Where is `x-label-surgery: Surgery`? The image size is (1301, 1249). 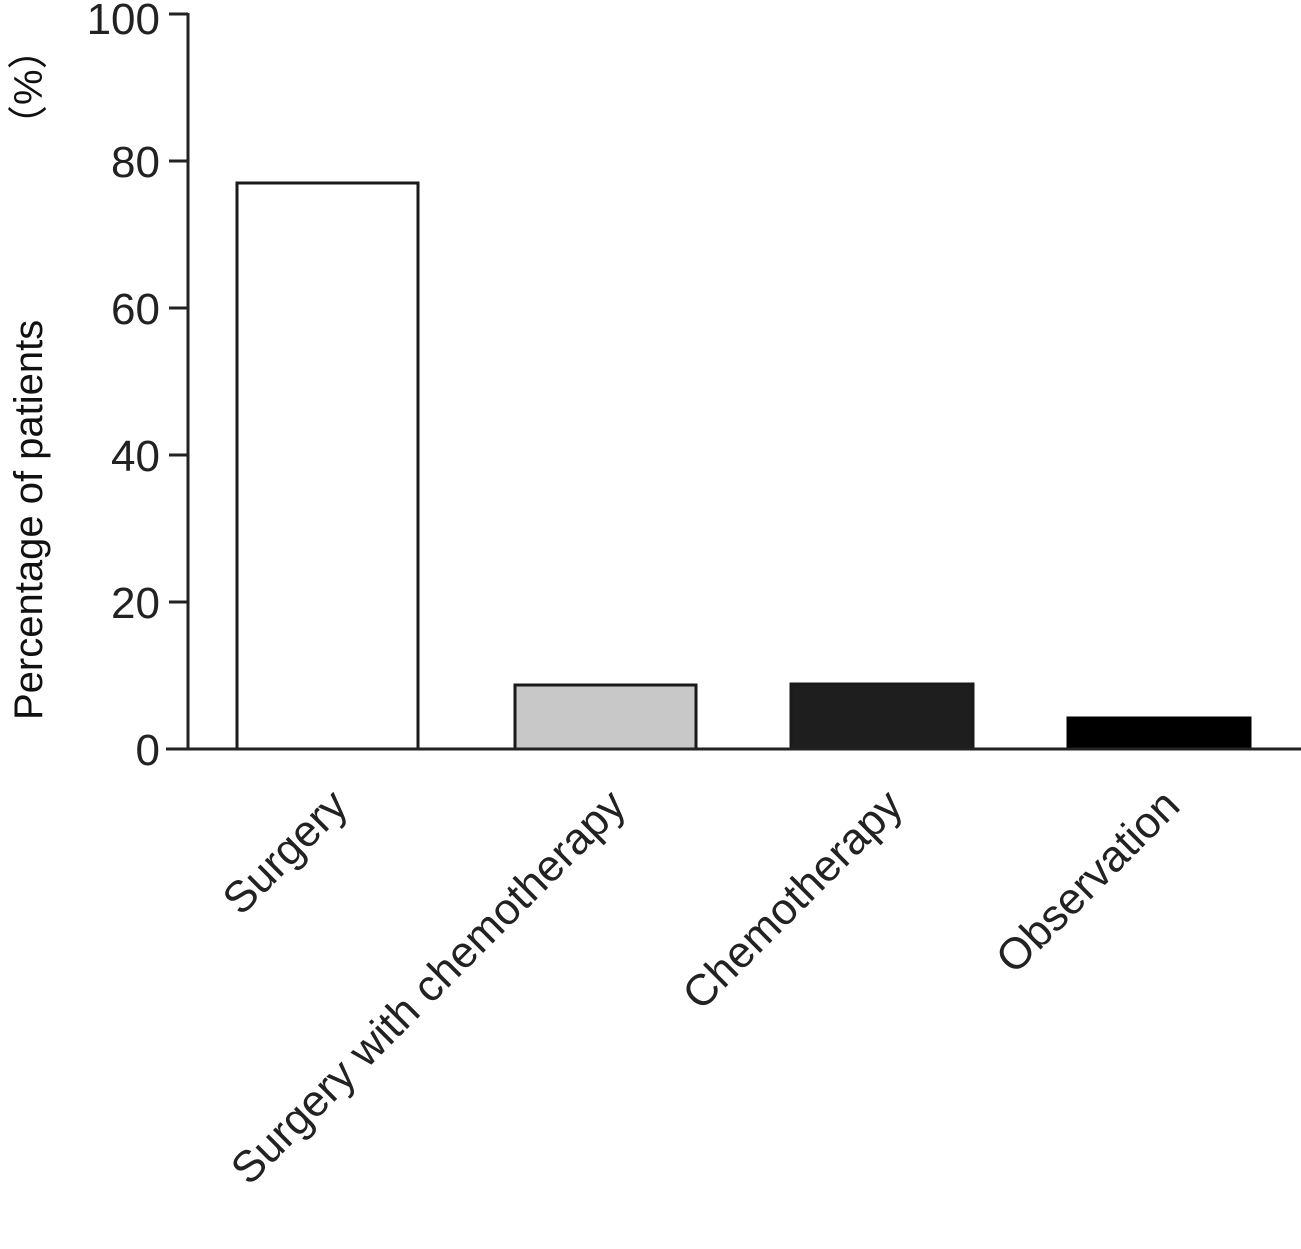
x-label-surgery: Surgery is located at coordinates (285, 852).